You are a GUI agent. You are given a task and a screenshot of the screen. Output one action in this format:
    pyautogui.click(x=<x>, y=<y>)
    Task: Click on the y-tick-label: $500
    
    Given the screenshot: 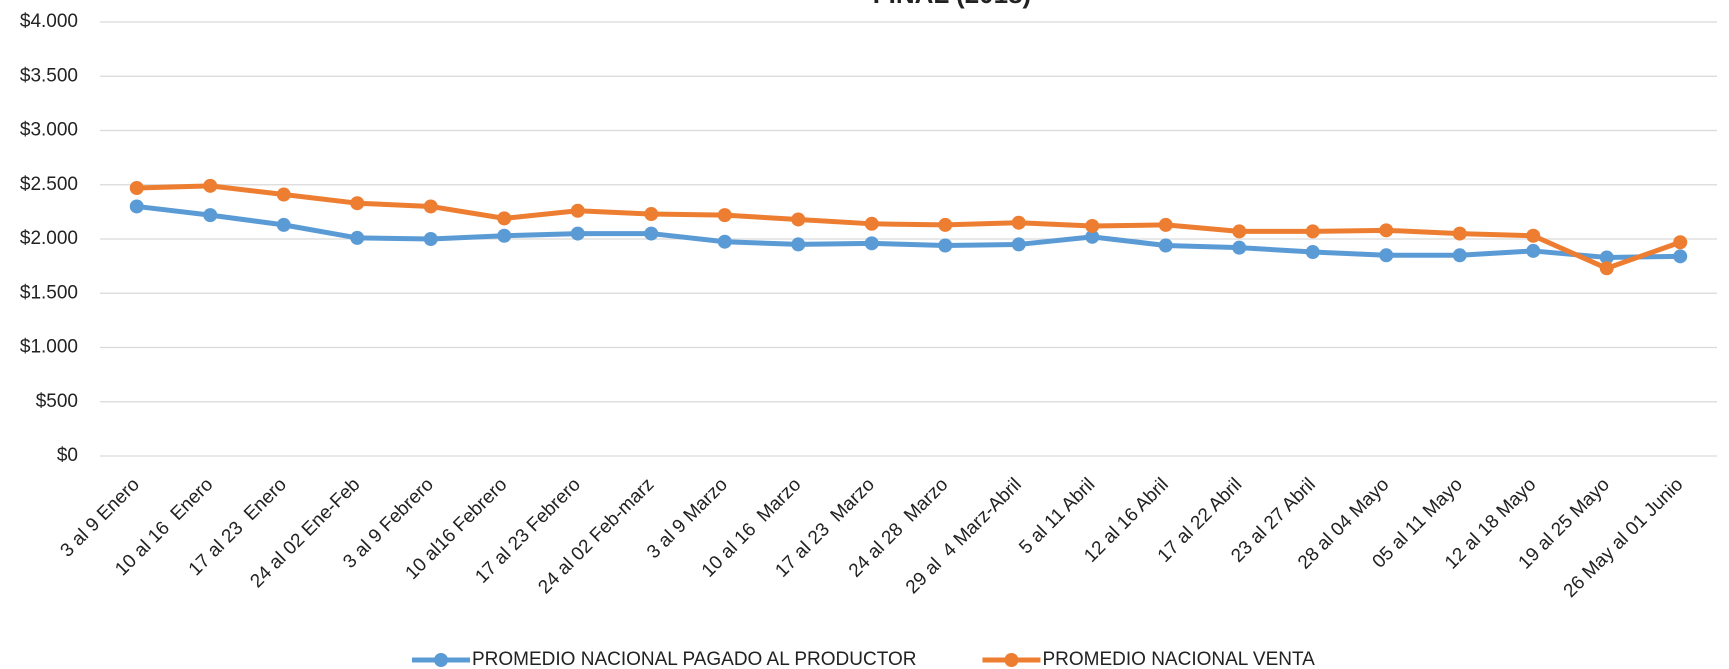 What is the action you would take?
    pyautogui.click(x=57, y=401)
    